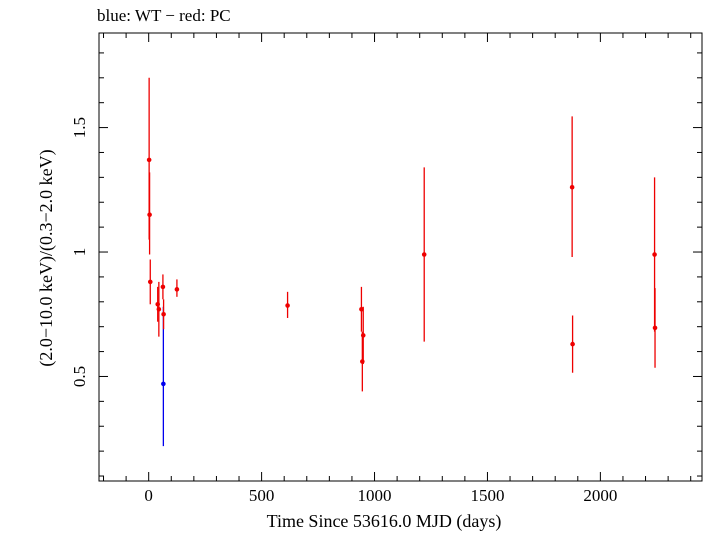 This screenshot has height=537, width=705. What do you see at coordinates (487, 495) in the screenshot?
I see `x-tick-label: 1500` at bounding box center [487, 495].